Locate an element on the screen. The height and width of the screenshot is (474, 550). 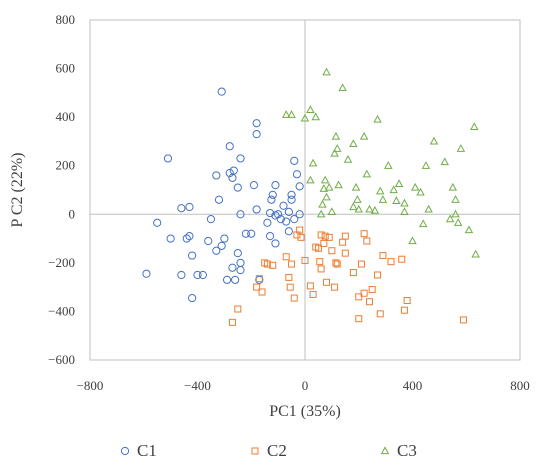
y-tick-label: −200 is located at coordinates (61, 262).